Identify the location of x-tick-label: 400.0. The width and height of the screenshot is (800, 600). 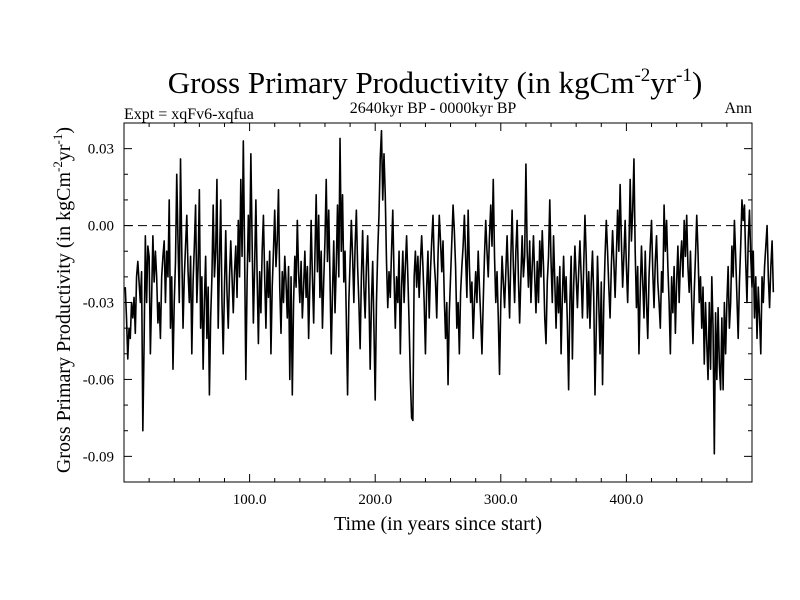
(627, 500).